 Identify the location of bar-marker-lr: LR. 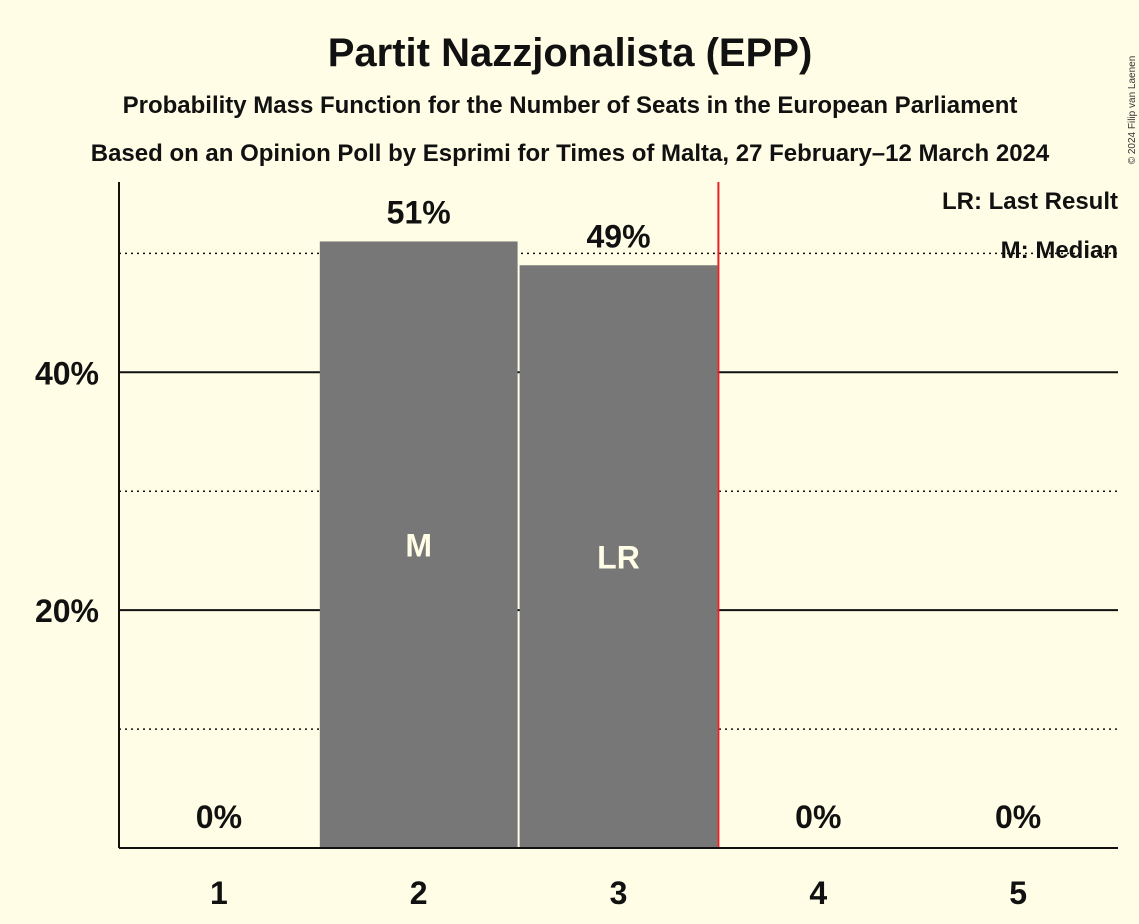
(618, 558).